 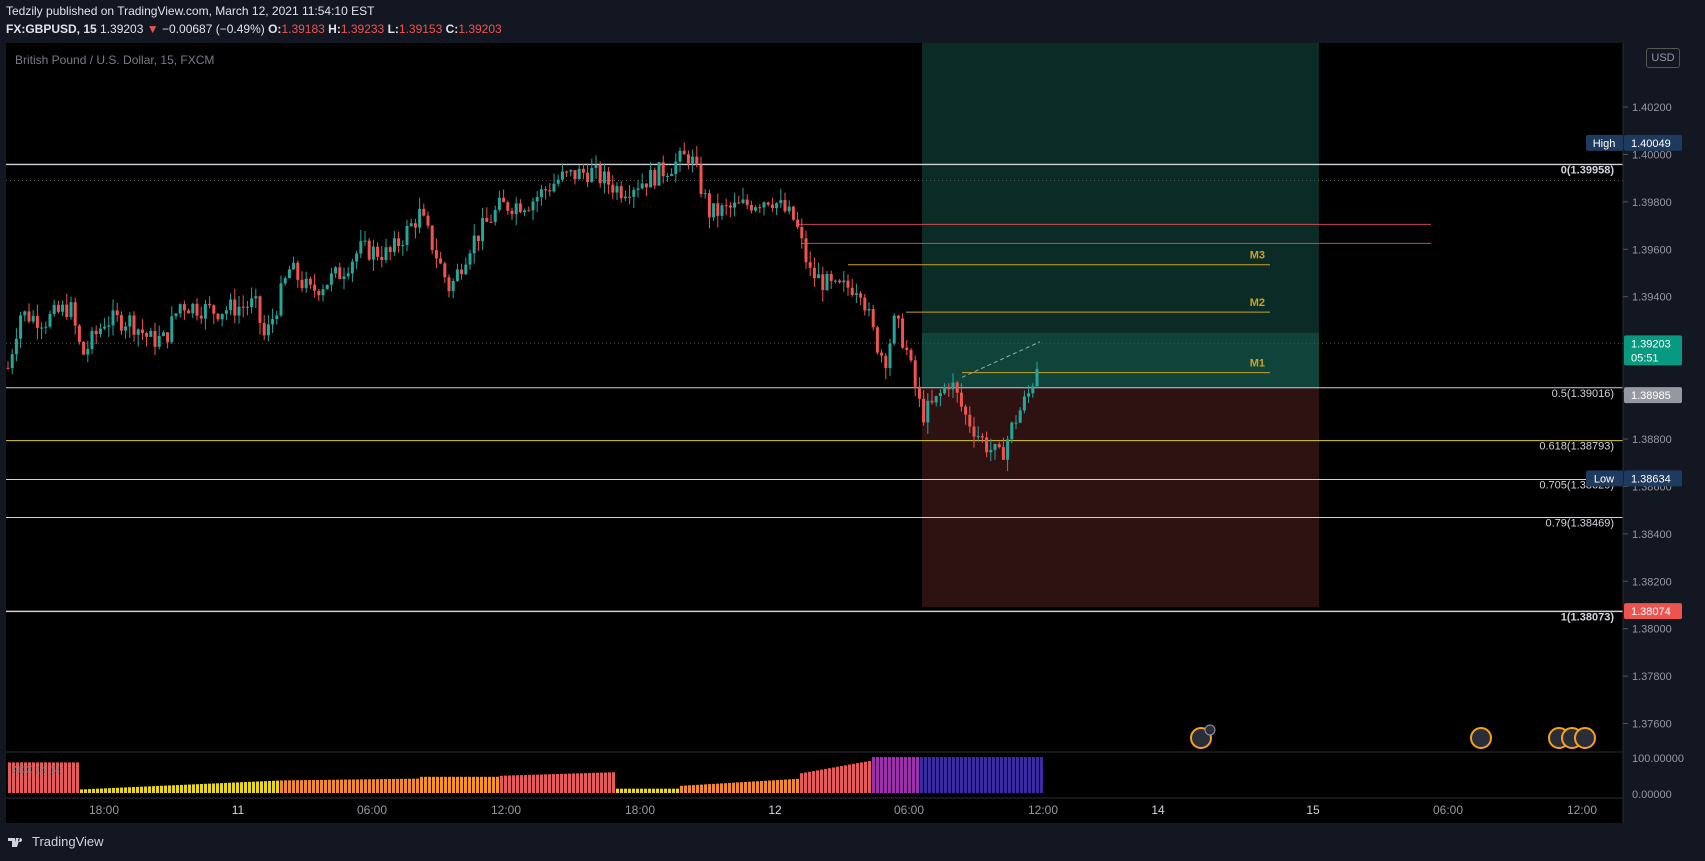 I want to click on event-flag-us-icon, so click(x=1481, y=738).